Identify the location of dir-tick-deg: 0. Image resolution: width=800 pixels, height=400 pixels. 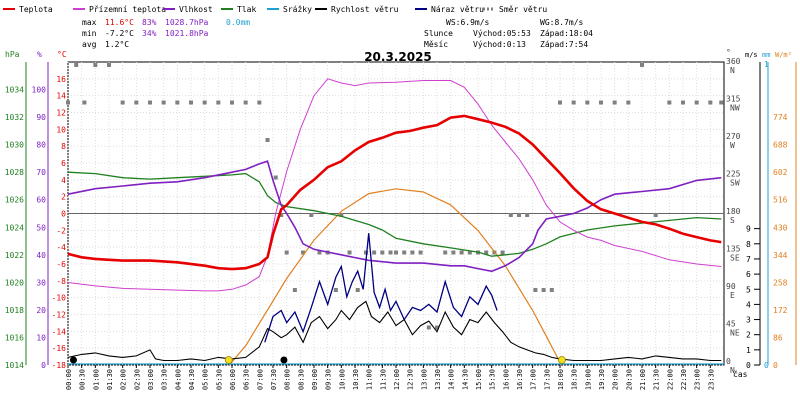
(728, 361).